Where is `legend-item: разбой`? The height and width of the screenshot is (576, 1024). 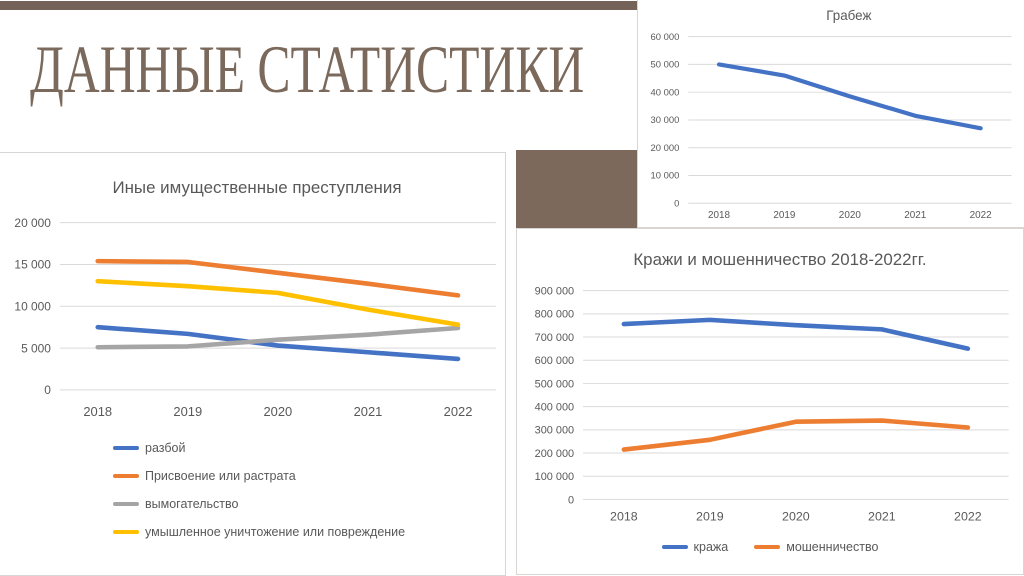 legend-item: разбой is located at coordinates (259, 448).